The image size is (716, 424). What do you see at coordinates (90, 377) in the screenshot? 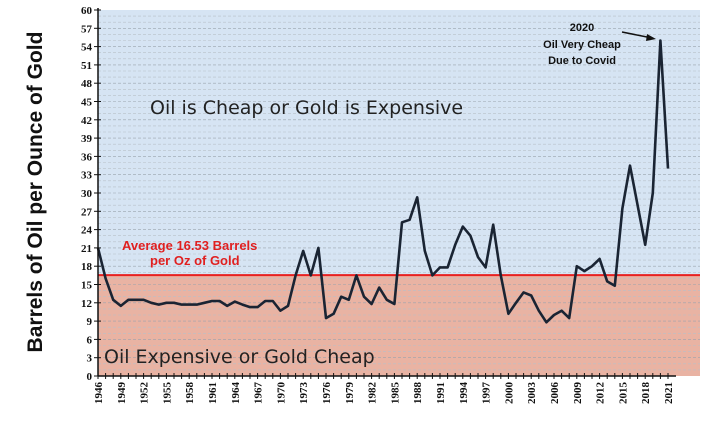
I see `y-tick-label: 0` at bounding box center [90, 377].